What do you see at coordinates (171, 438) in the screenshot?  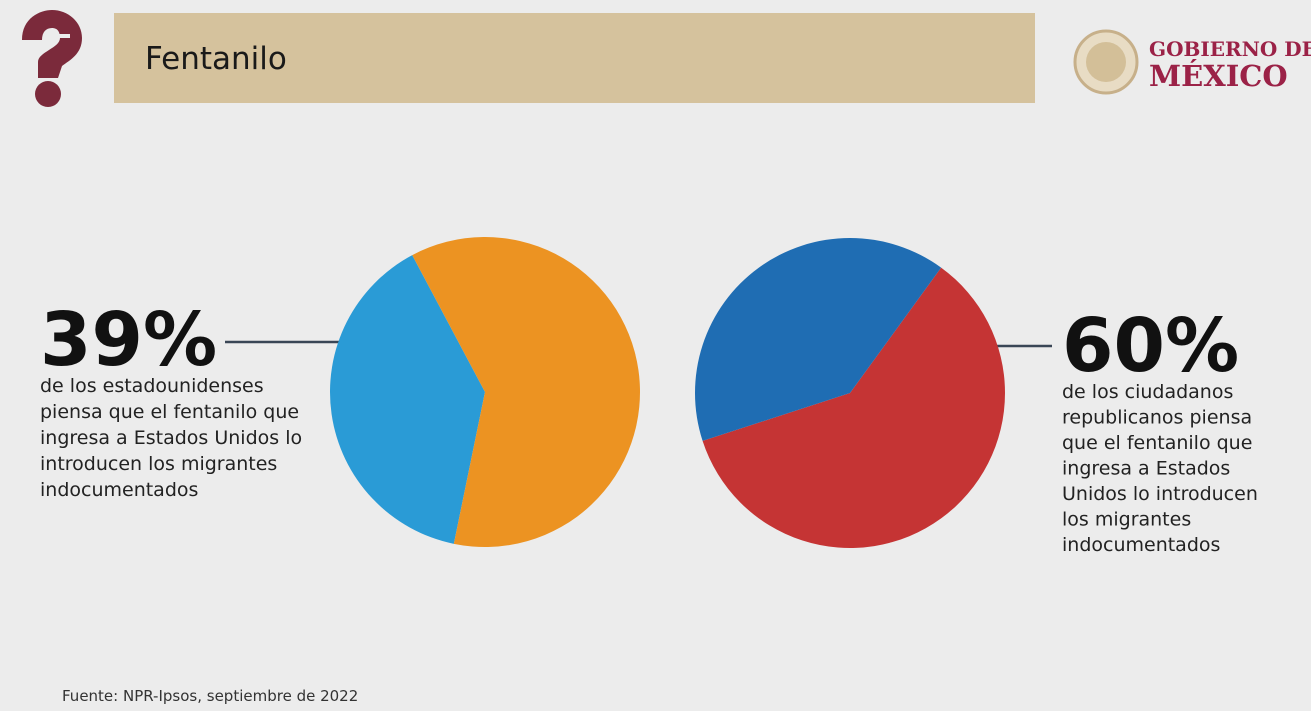 I see `caption: ingresa a Estados Unidos lo` at bounding box center [171, 438].